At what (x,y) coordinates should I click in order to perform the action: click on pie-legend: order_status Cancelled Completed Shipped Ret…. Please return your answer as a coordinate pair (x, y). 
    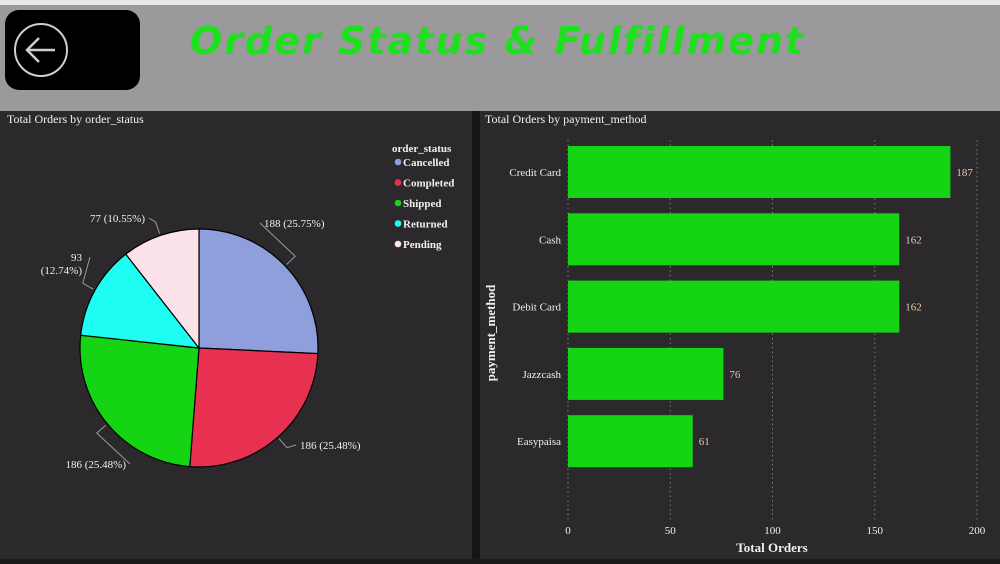
    Looking at the image, I should click on (423, 197).